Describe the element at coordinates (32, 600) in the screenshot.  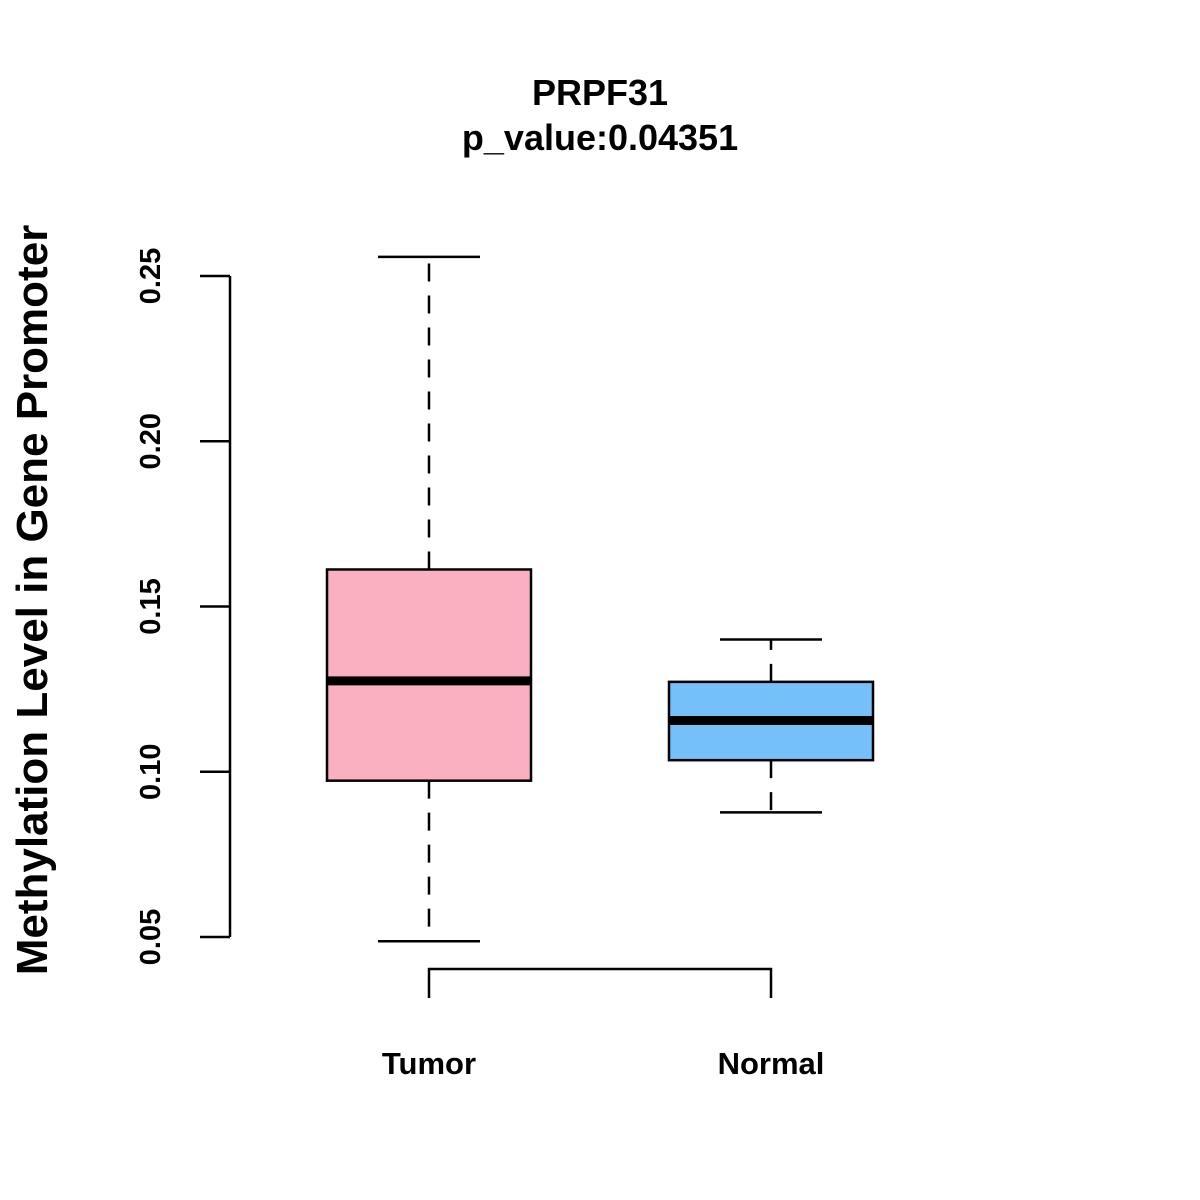
I see `y-axis-label: Methylation Level in Gene Promoter` at that location.